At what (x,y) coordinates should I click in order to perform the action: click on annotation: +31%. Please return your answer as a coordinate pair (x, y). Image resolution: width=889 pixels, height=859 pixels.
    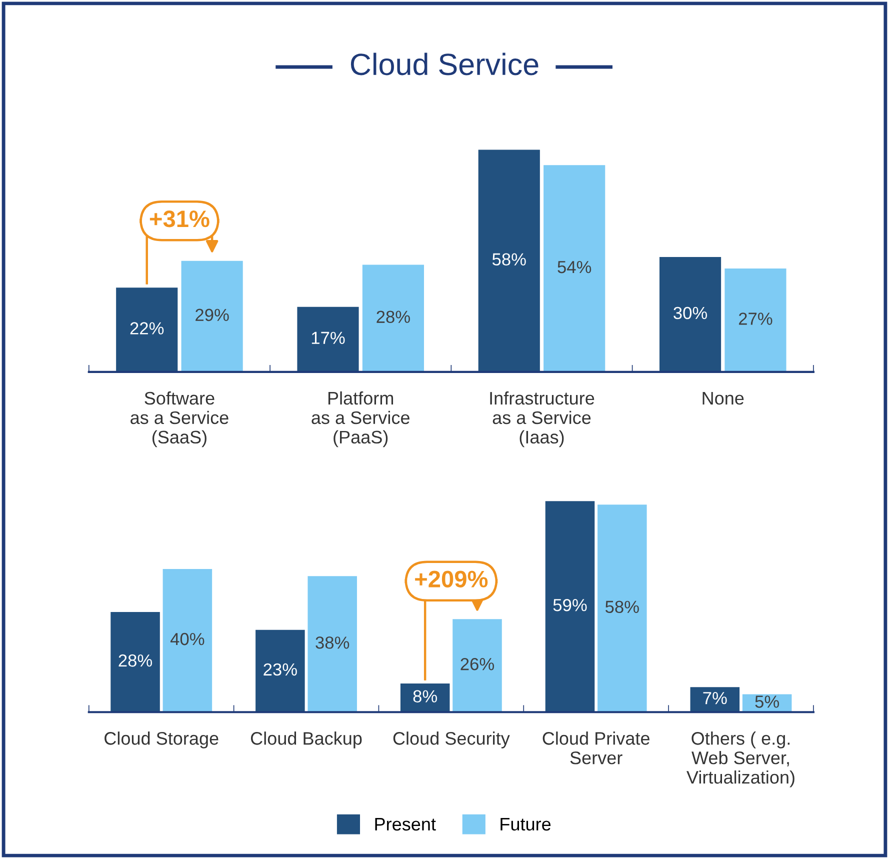
    Looking at the image, I should click on (180, 219).